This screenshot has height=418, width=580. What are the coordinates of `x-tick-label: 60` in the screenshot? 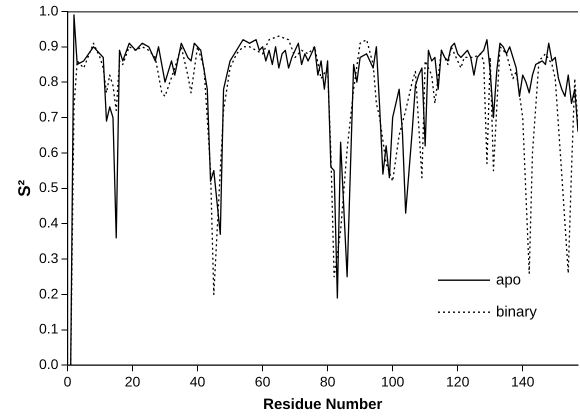 It's located at (262, 381).